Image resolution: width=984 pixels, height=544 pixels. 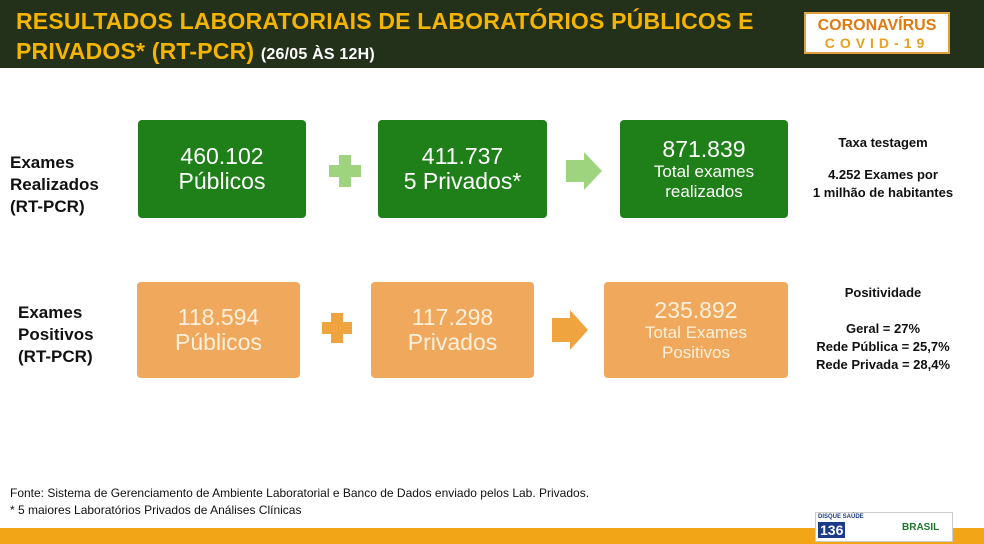 I want to click on brand: BRASIL, so click(x=921, y=527).